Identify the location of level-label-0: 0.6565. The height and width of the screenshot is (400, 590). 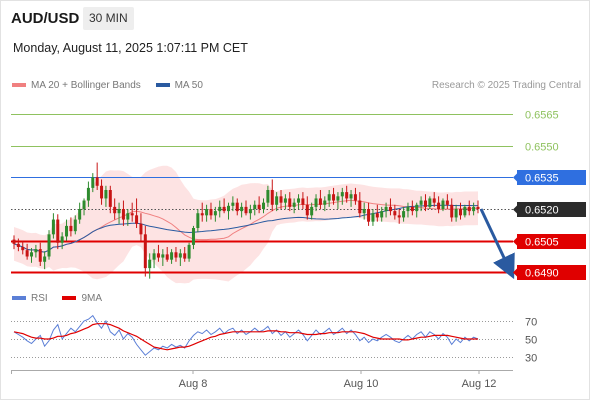
(542, 116).